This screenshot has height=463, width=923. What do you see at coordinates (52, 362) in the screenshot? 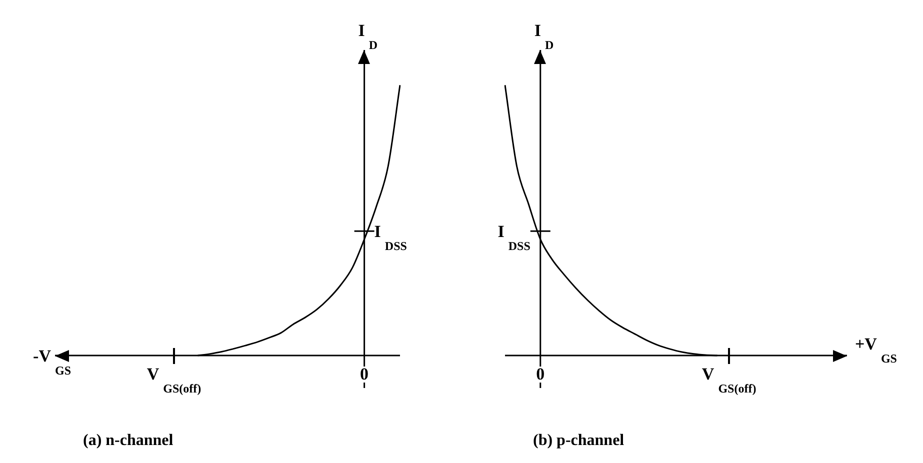
I see `x-axis-title: -VGS` at bounding box center [52, 362].